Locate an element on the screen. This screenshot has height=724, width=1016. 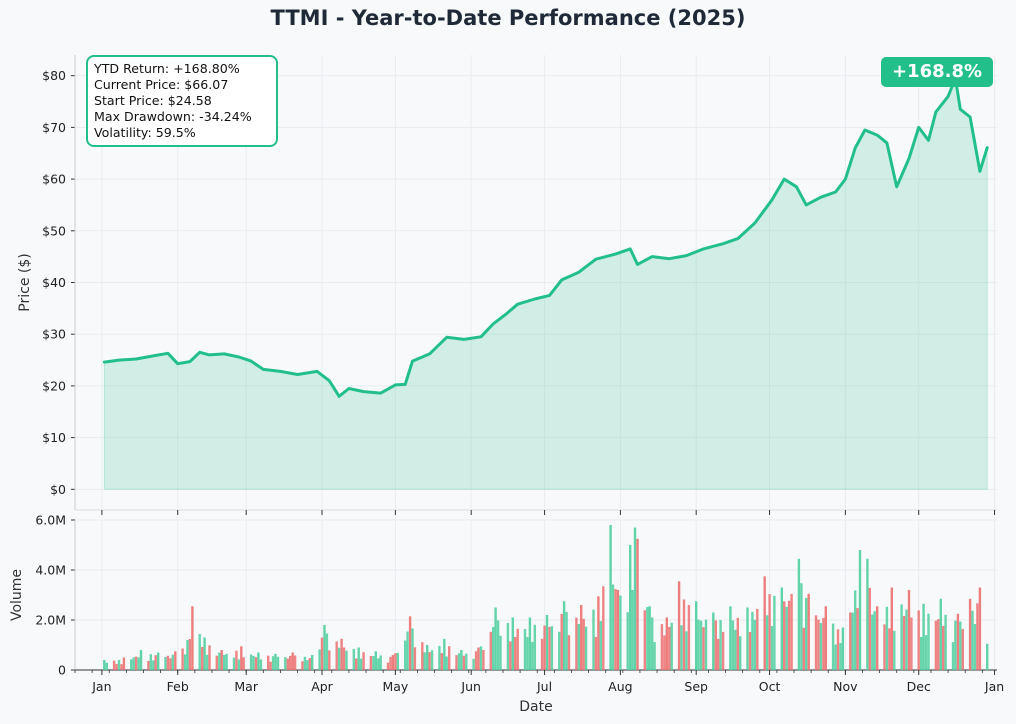
x-tick-label: Sep is located at coordinates (696, 686).